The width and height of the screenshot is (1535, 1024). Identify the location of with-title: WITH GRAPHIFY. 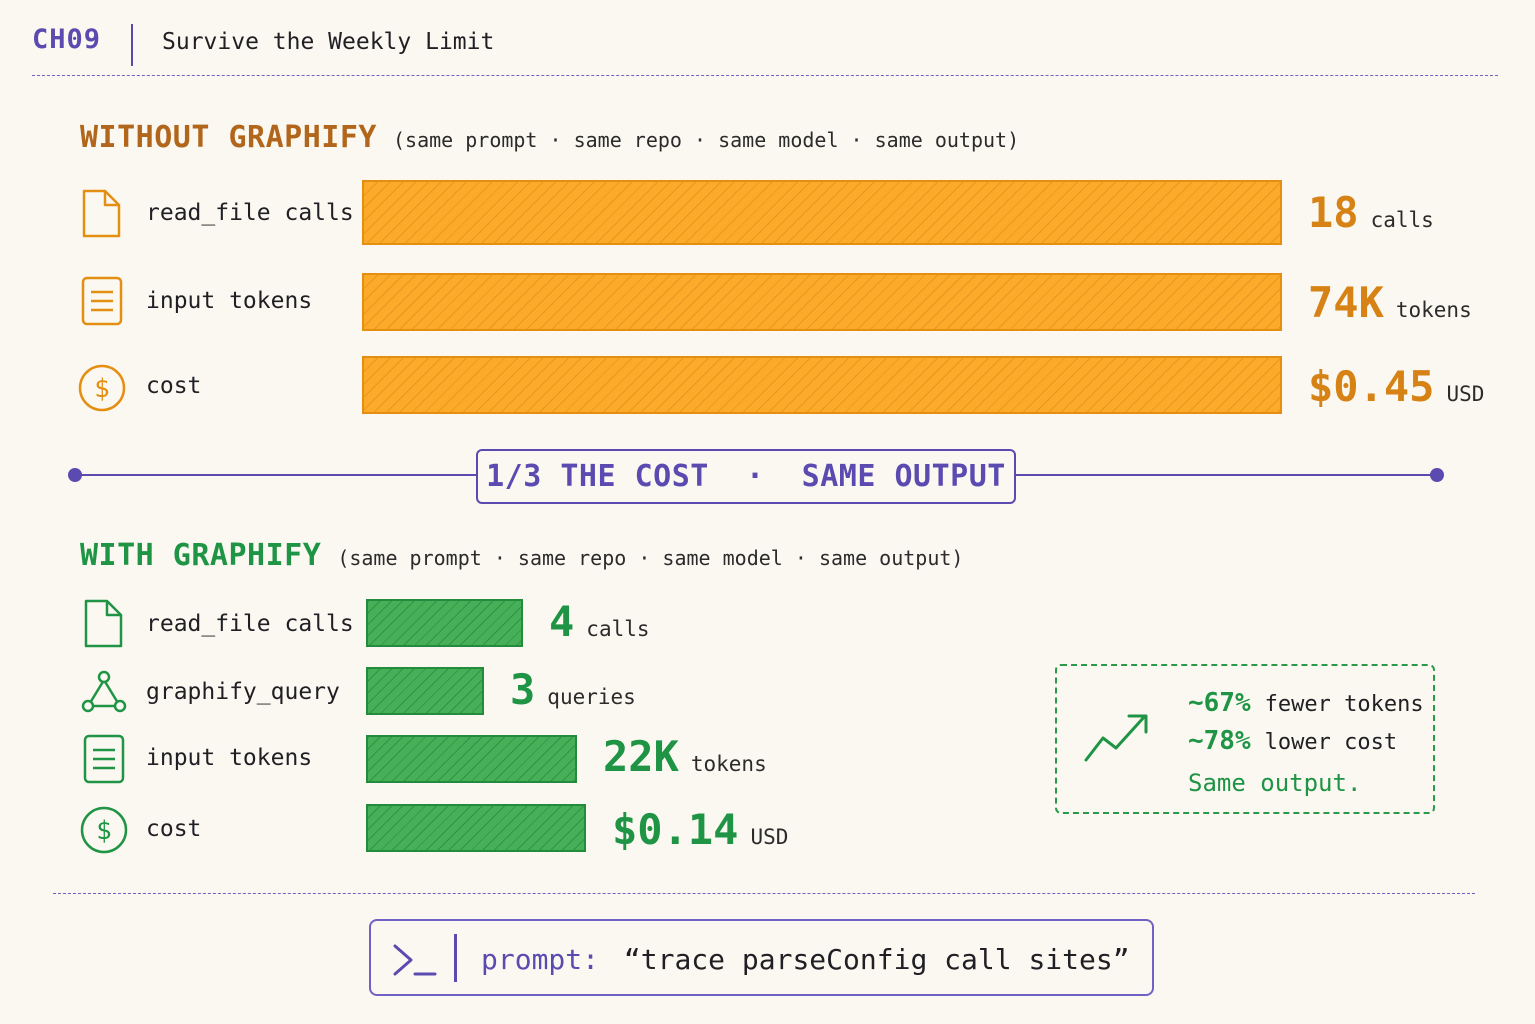
(201, 555).